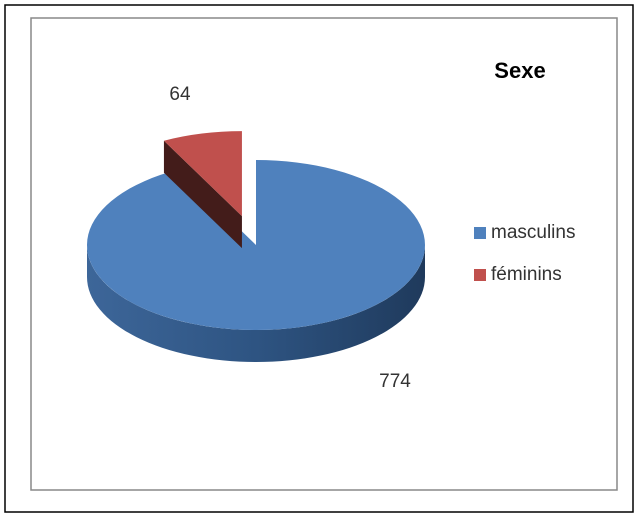 The image size is (639, 518). I want to click on legend-label: masculins, so click(533, 232).